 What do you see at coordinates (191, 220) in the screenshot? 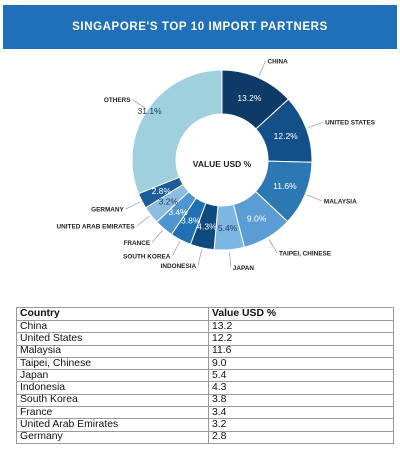
I see `pct-label-south-korea: 3.8%` at bounding box center [191, 220].